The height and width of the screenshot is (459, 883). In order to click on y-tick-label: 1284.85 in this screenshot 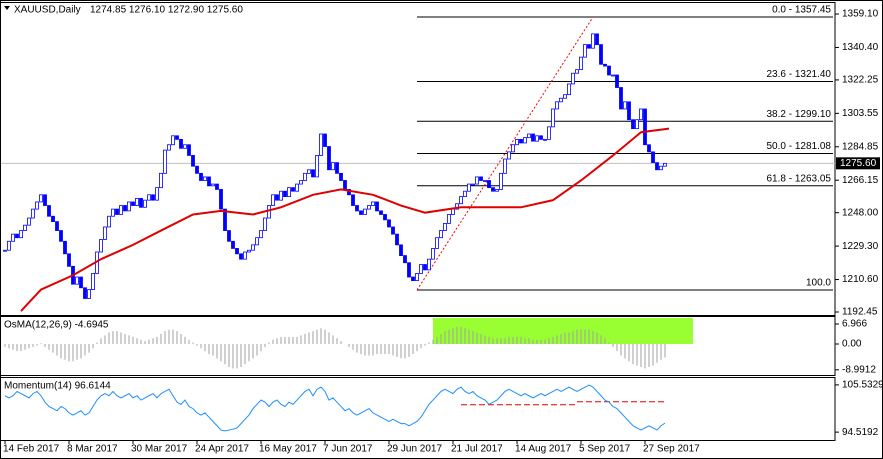, I will do `click(860, 146)`.